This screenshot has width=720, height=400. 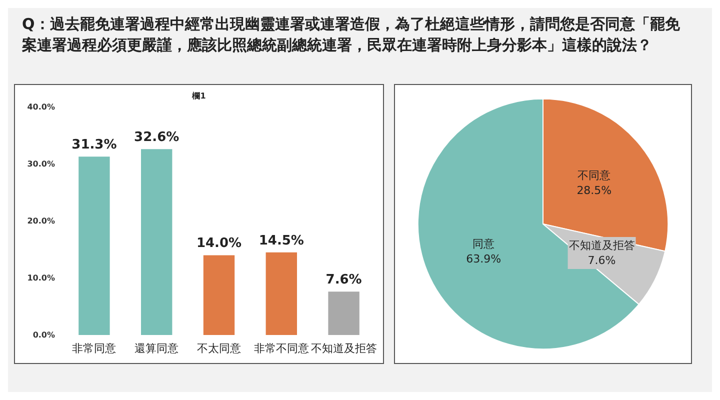 I want to click on x-tick-label: 不太同意, so click(x=219, y=348).